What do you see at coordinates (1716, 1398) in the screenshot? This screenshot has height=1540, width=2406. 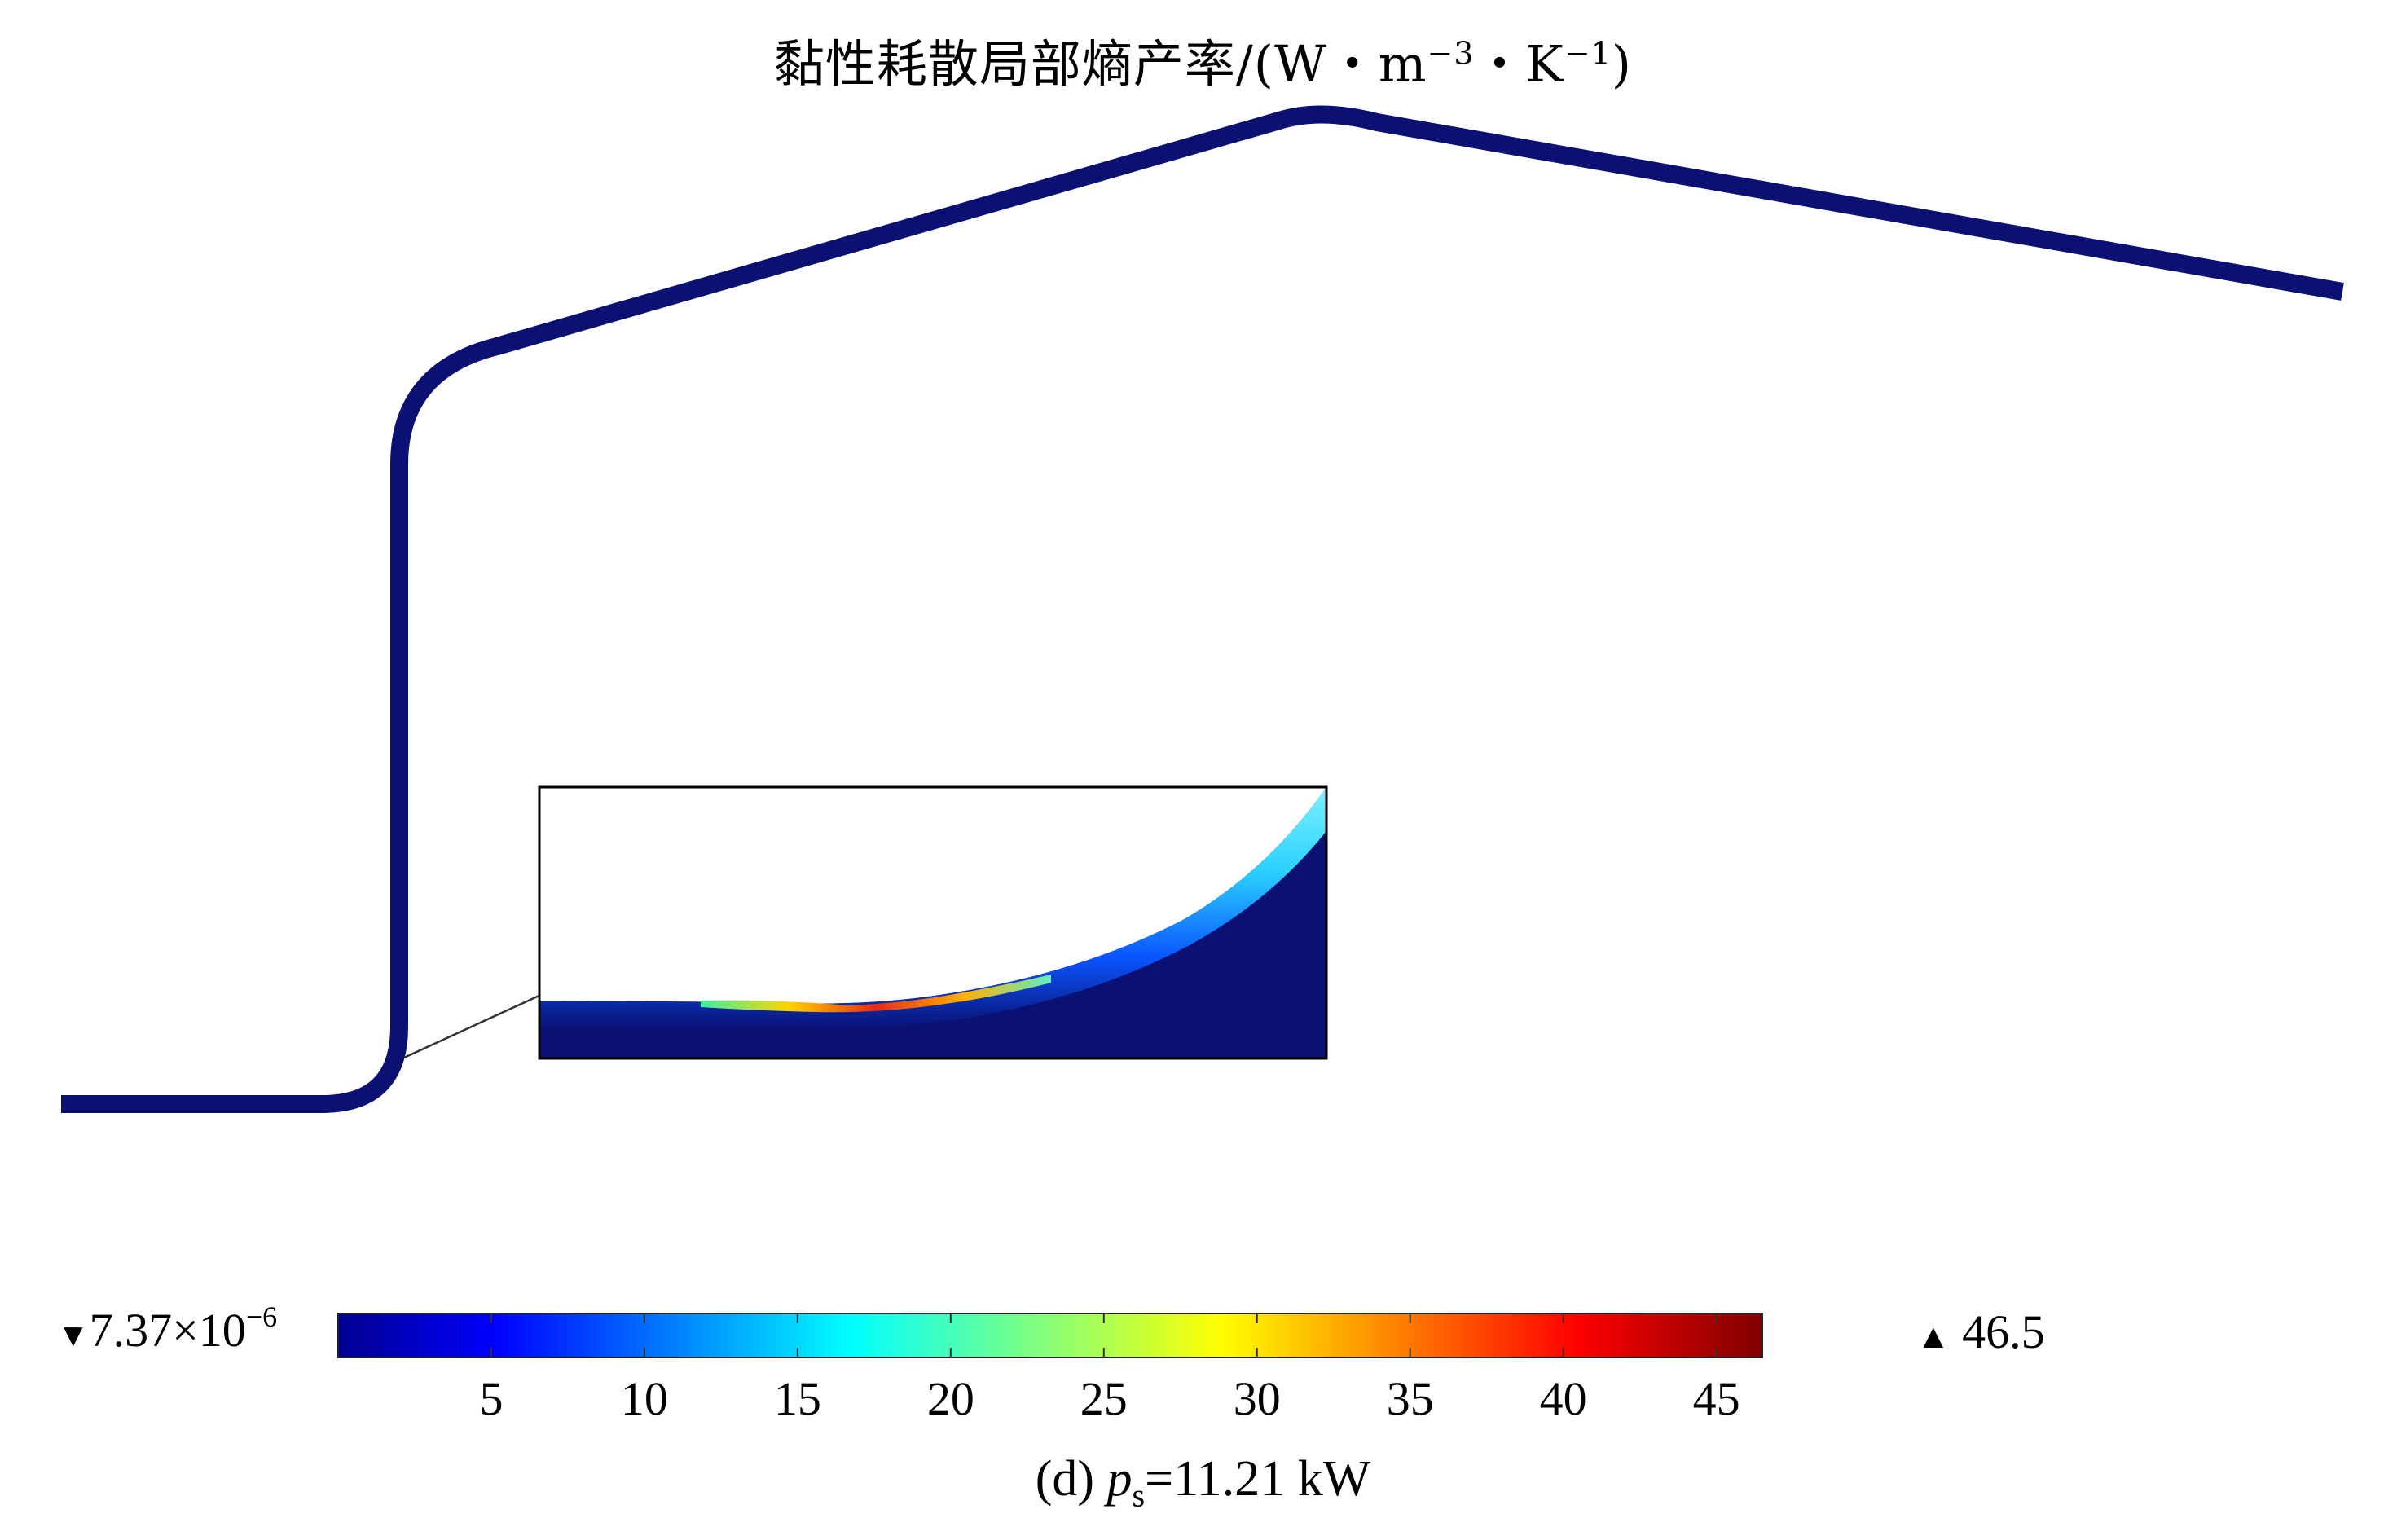 I see `colorbar-tick-label: 45` at bounding box center [1716, 1398].